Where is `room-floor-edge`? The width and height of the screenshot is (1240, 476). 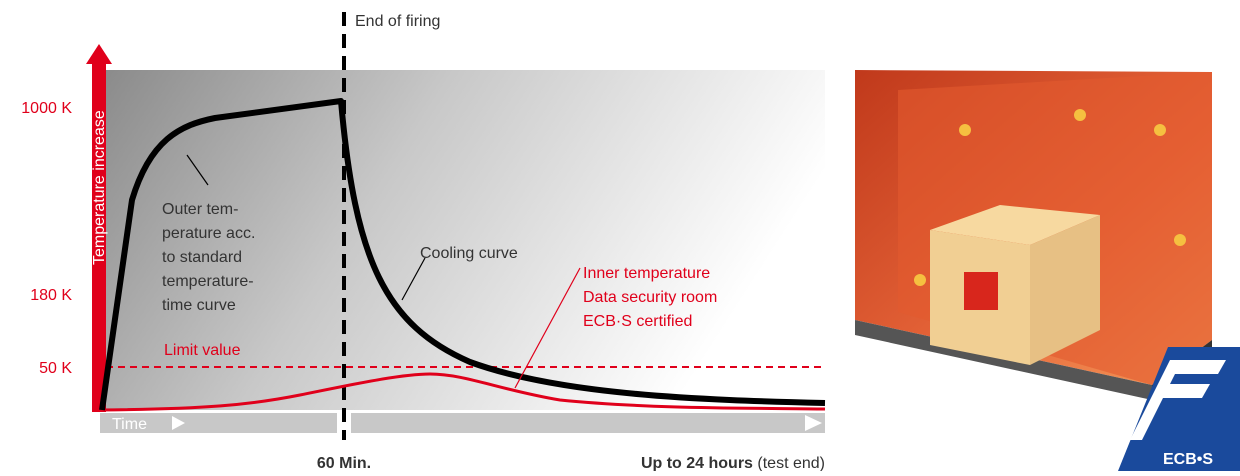
room-floor-edge is located at coordinates (1003, 360).